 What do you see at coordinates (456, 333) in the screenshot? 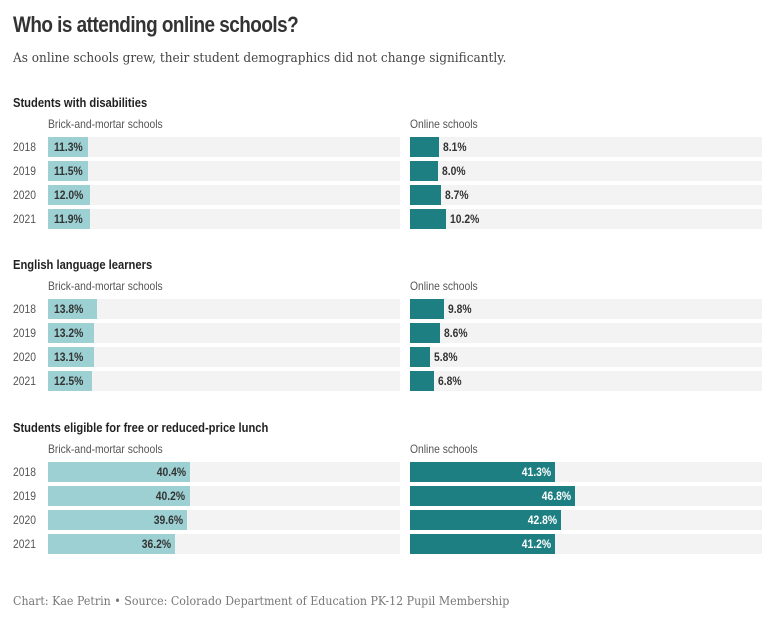
I see `value-label: 8.6%` at bounding box center [456, 333].